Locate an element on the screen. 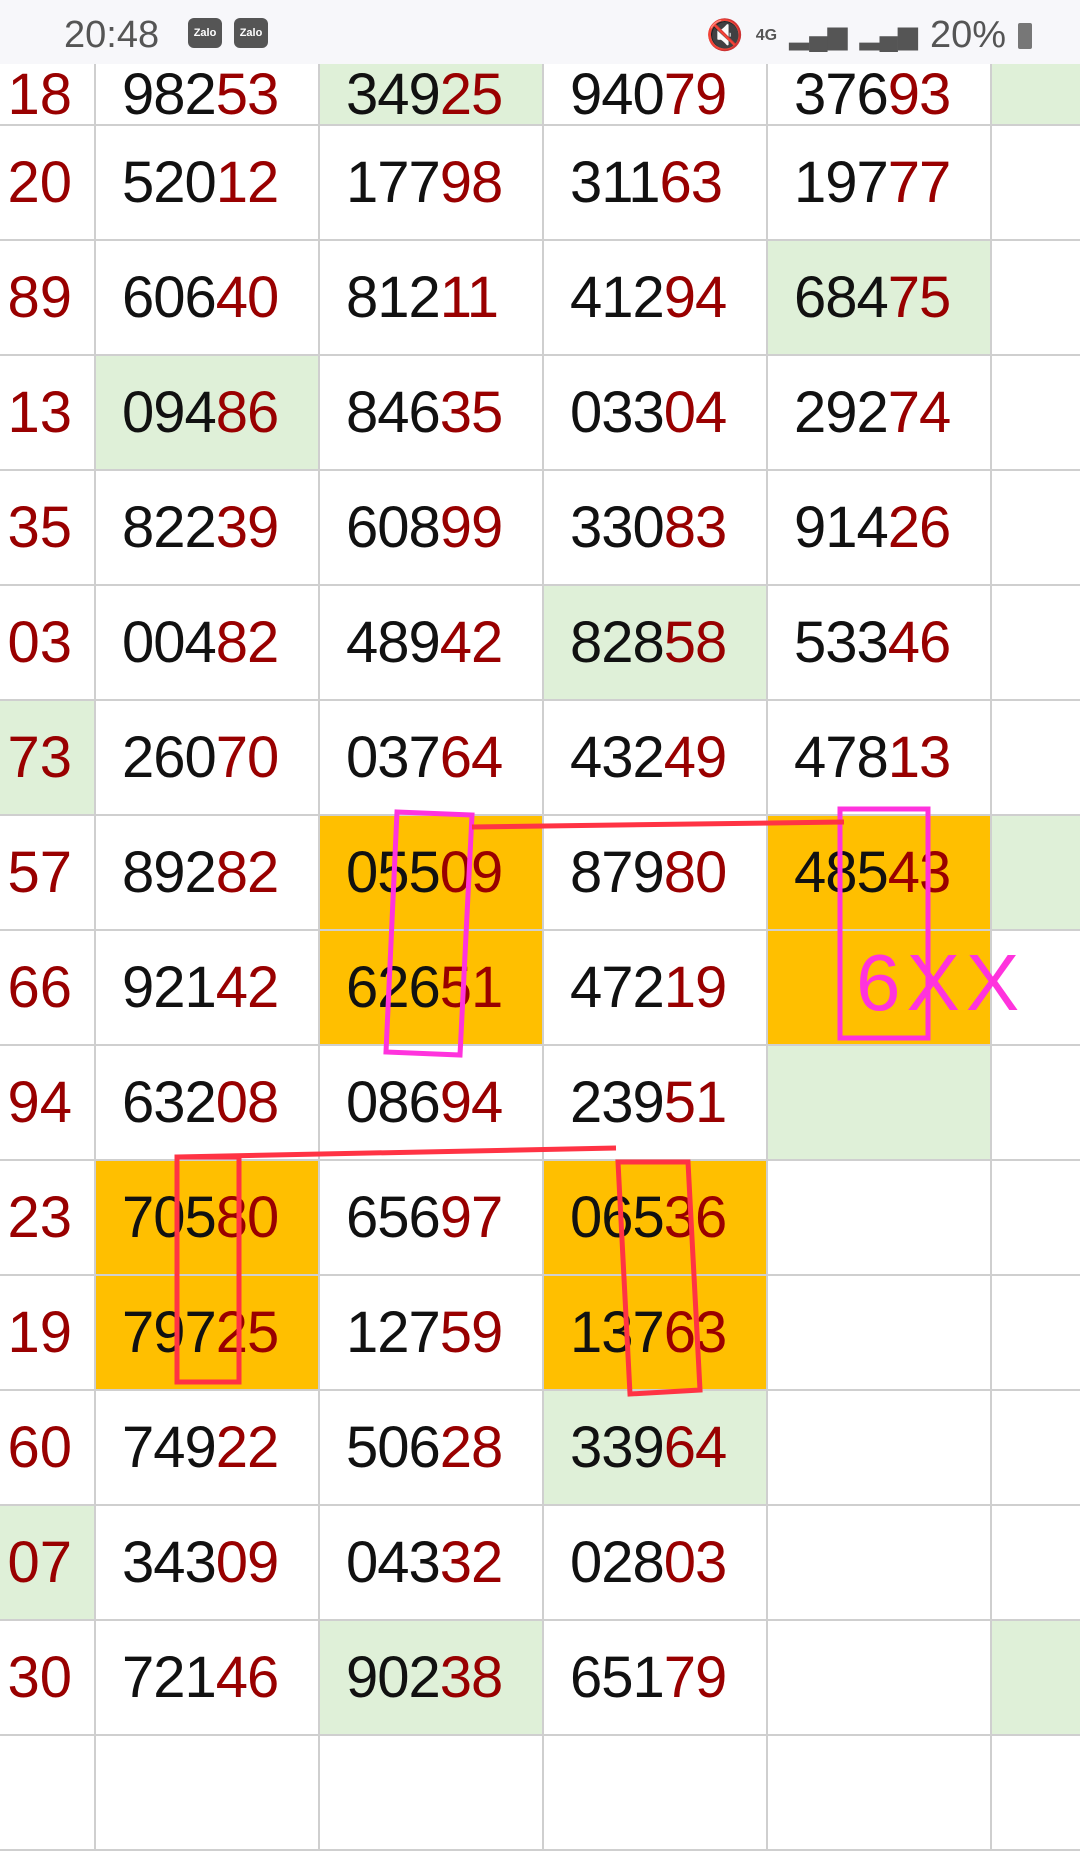  result-cell: 53346 is located at coordinates (880, 643).